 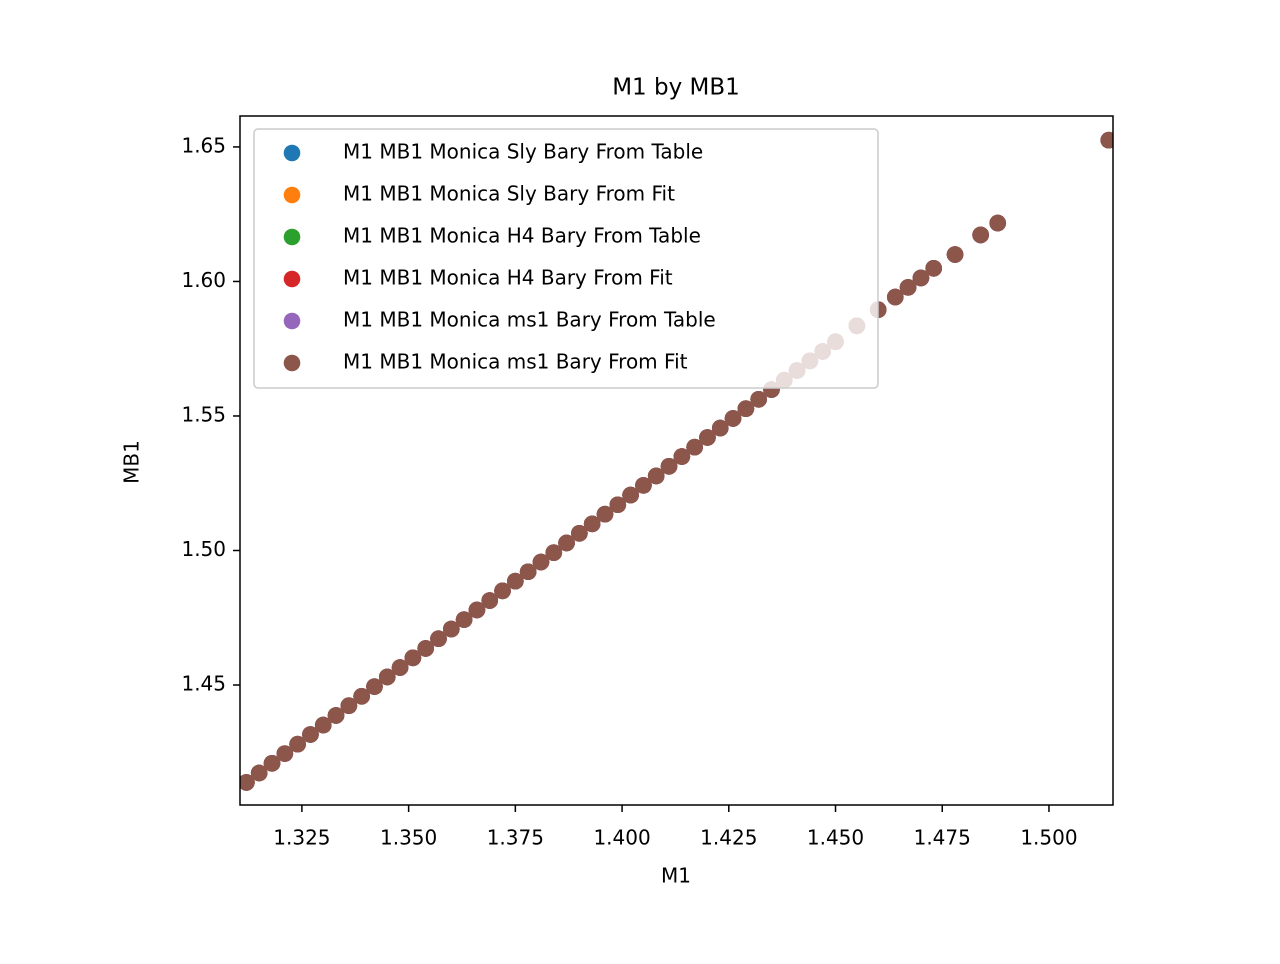 I want to click on x-tick-label: 1.375, so click(x=515, y=838).